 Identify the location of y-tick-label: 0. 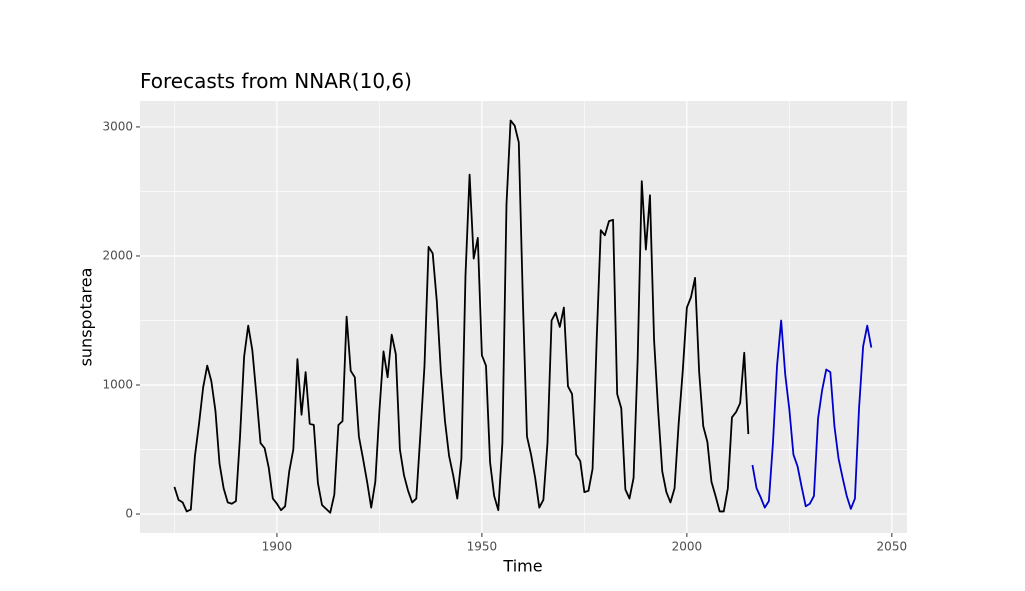
(129, 514).